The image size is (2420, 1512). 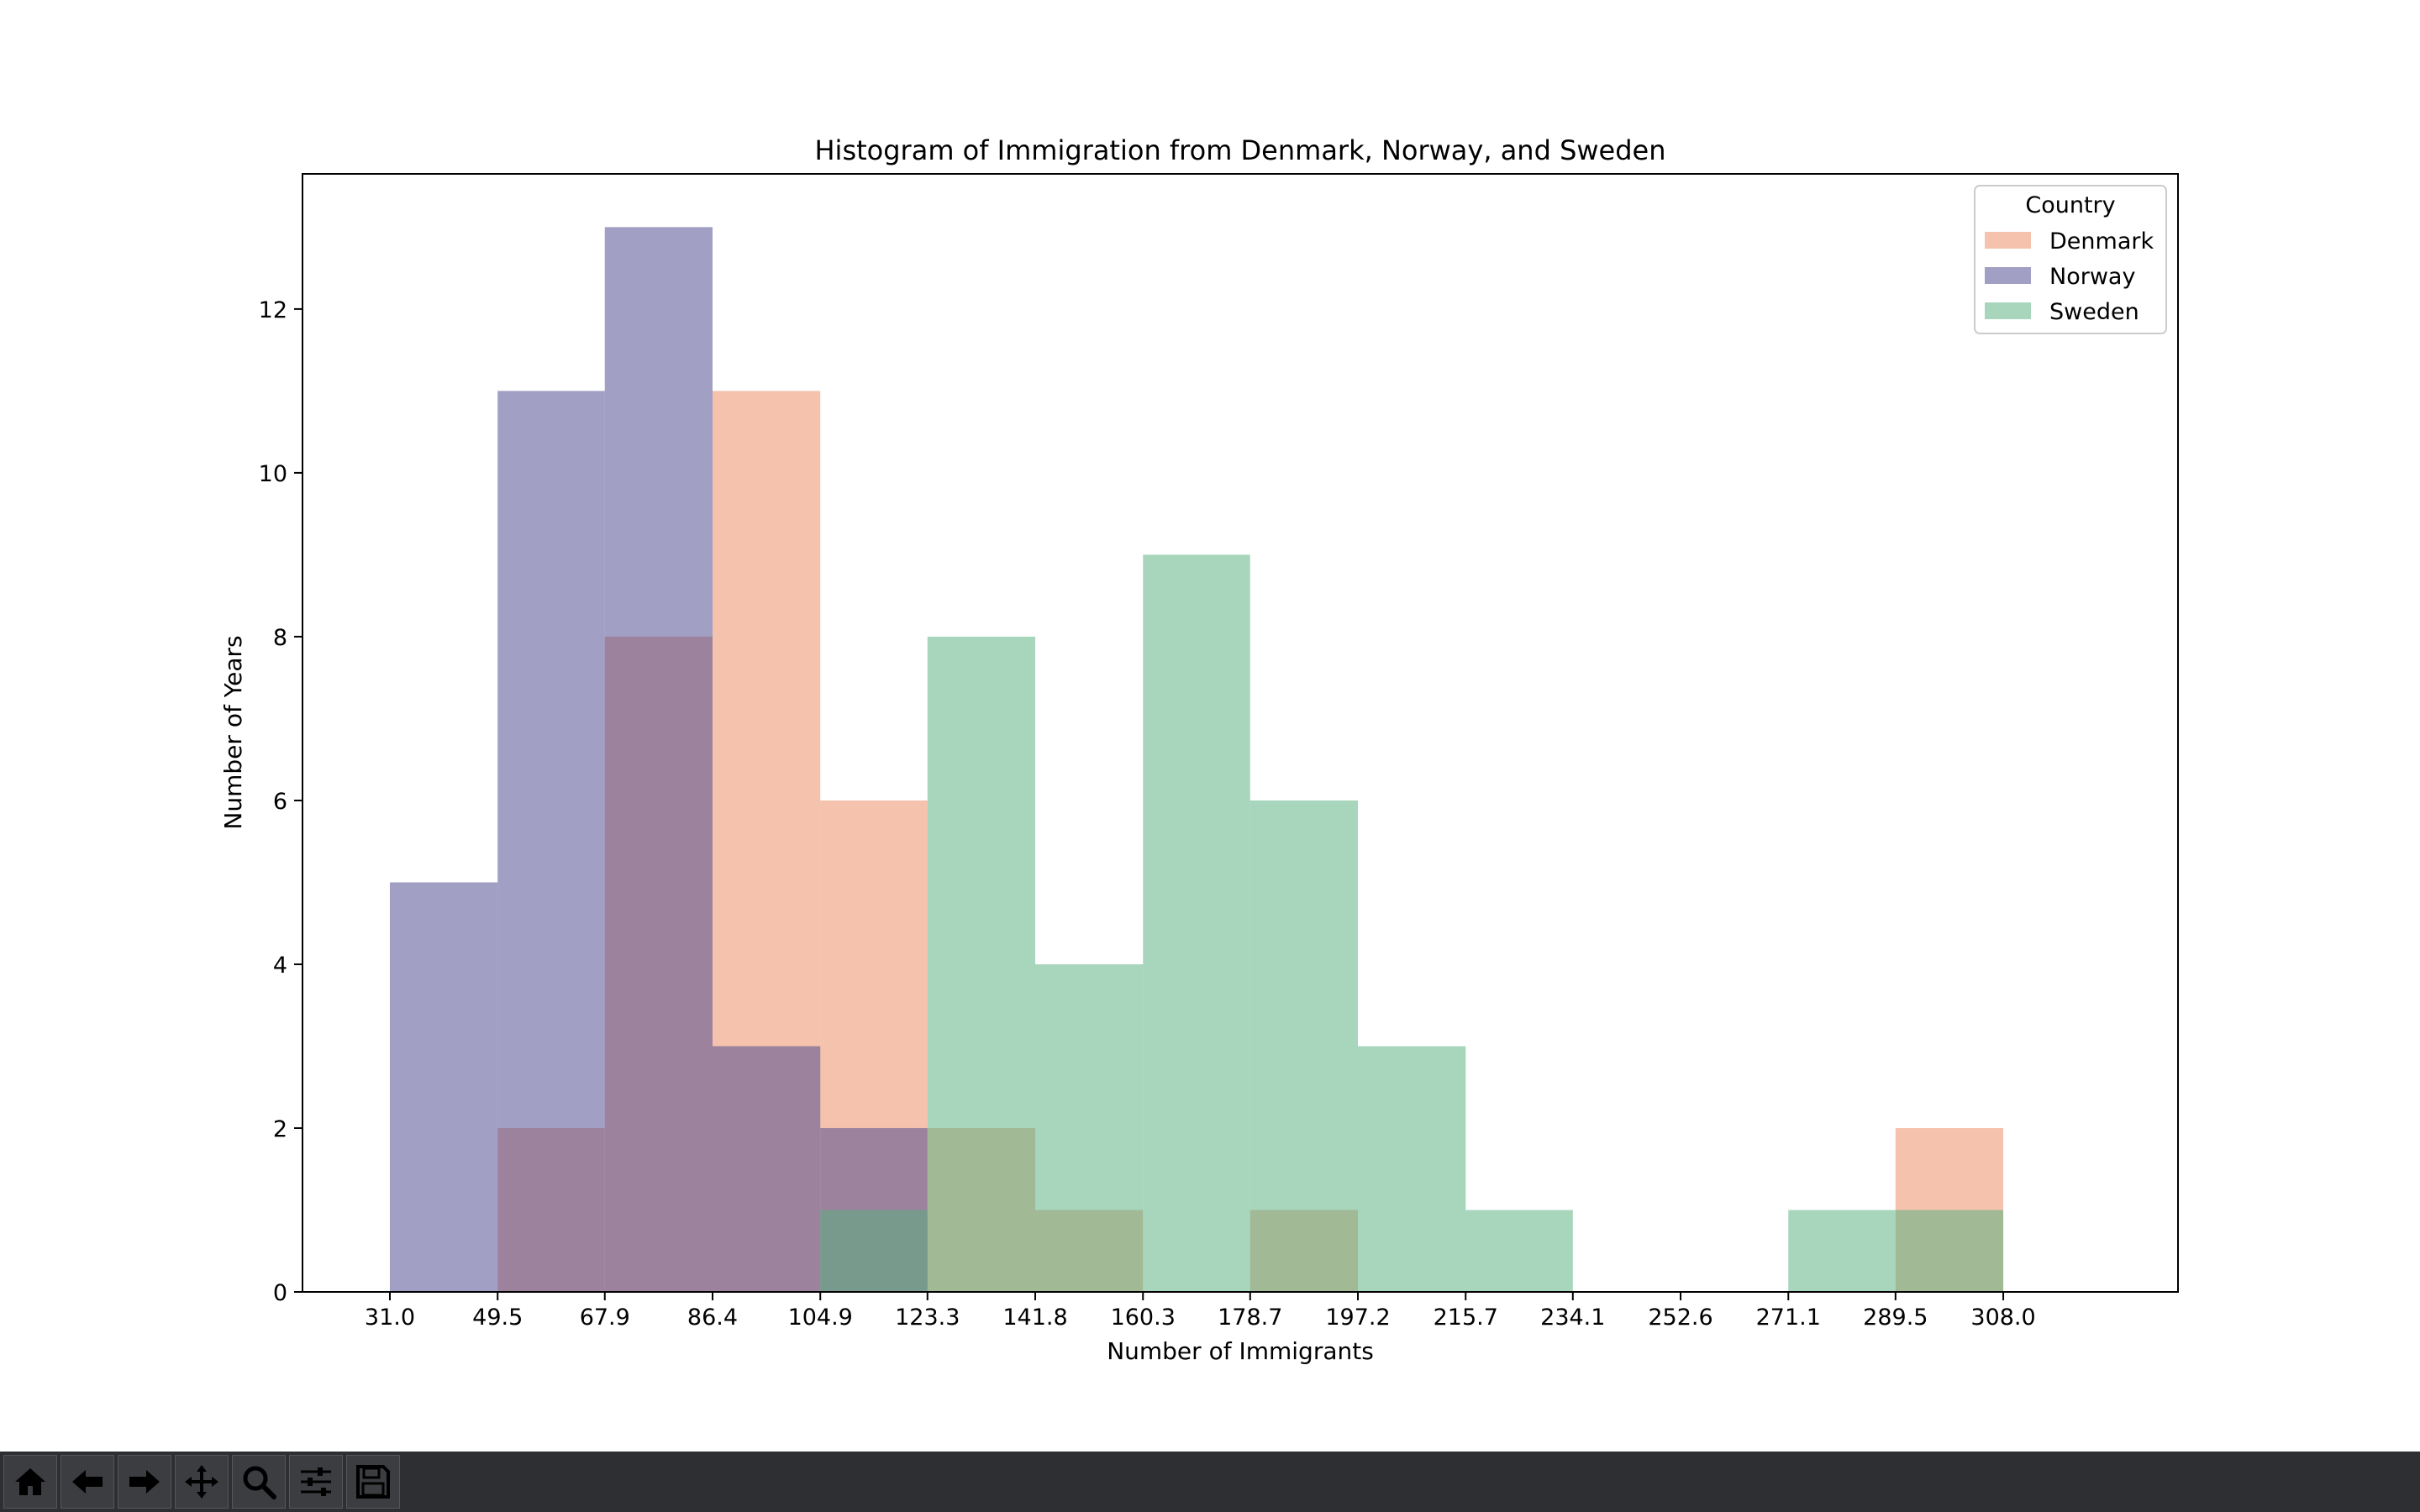 I want to click on x-tick-label: 141.8, so click(x=1034, y=1318).